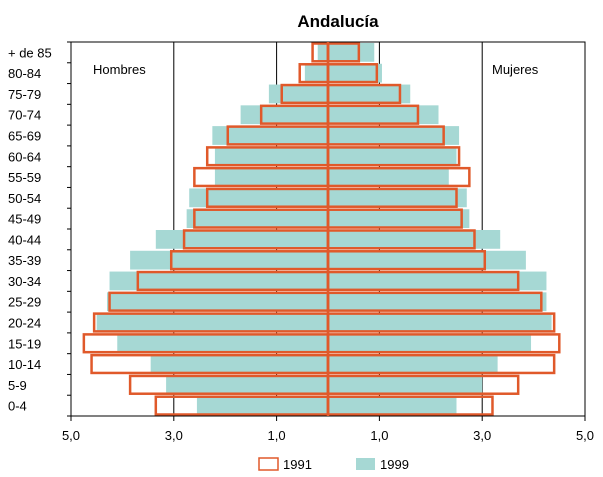 The height and width of the screenshot is (477, 603). Describe the element at coordinates (24, 343) in the screenshot. I see `age-group-label: 15-19` at that location.